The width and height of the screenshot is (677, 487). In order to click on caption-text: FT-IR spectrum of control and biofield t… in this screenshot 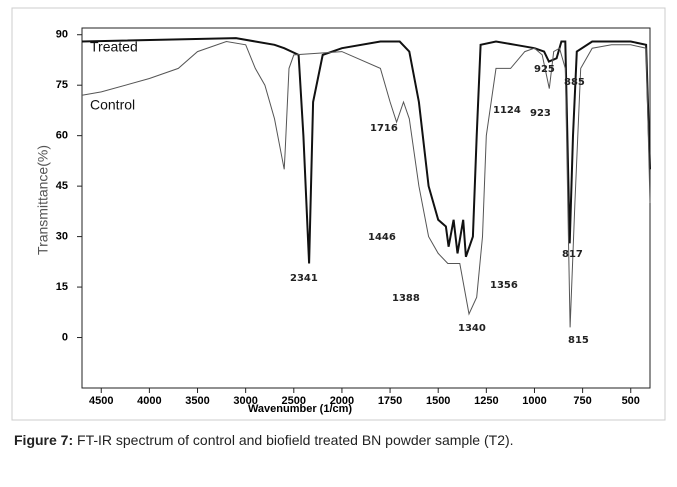, I will do `click(295, 440)`.